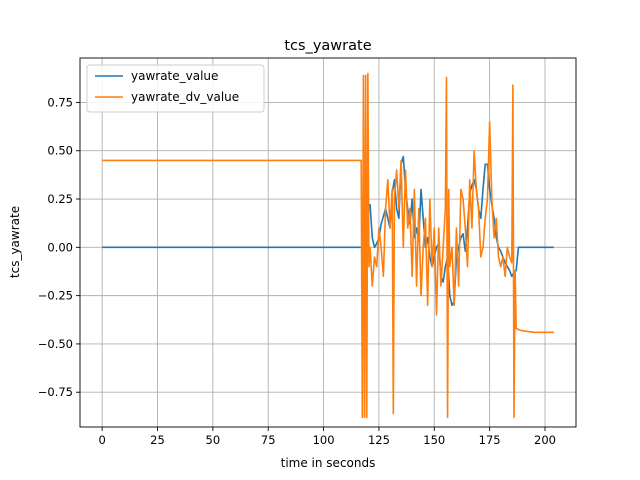 The image size is (640, 480). Describe the element at coordinates (60, 151) in the screenshot. I see `y-tick-label: 0.50` at that location.